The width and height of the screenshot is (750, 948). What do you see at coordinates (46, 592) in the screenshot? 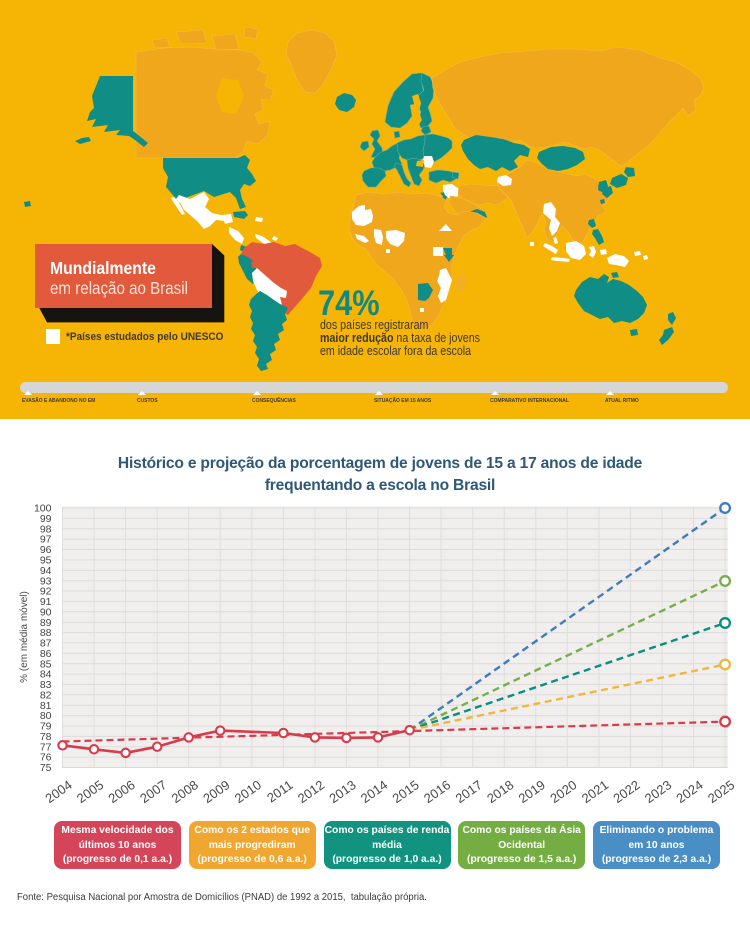
I see `svg-text: 92` at bounding box center [46, 592].